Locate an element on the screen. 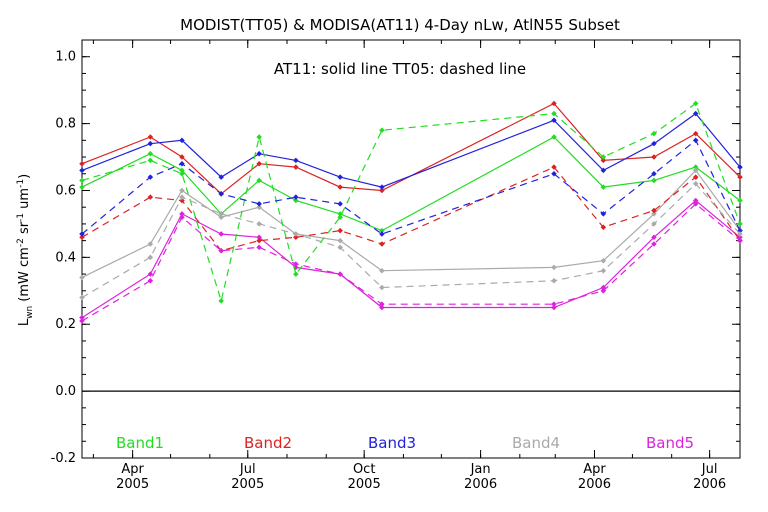  y-tick-label: 0.6 is located at coordinates (65, 190).